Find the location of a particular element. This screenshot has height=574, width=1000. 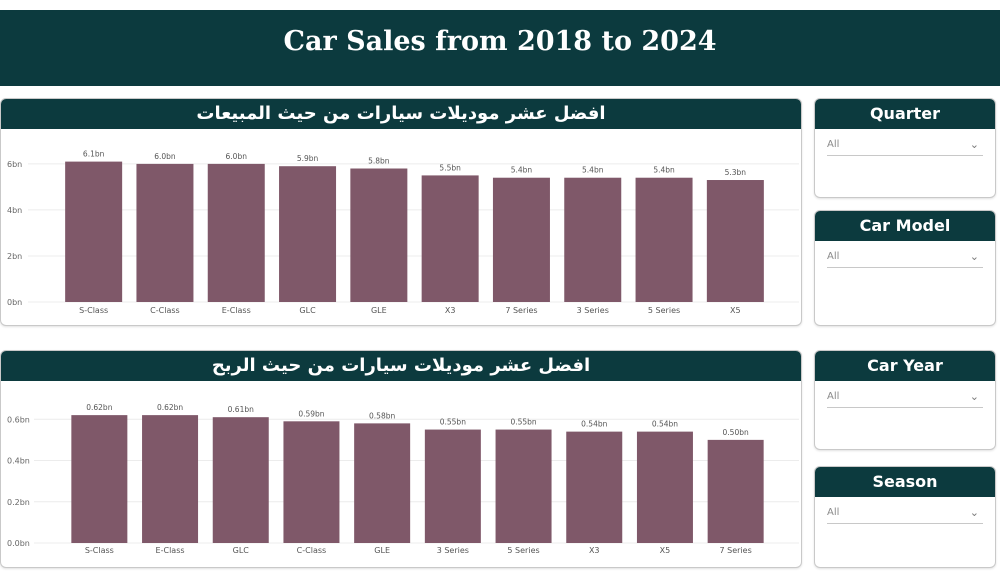

car-year-slicer: Car Year All ⌄ is located at coordinates (905, 400).